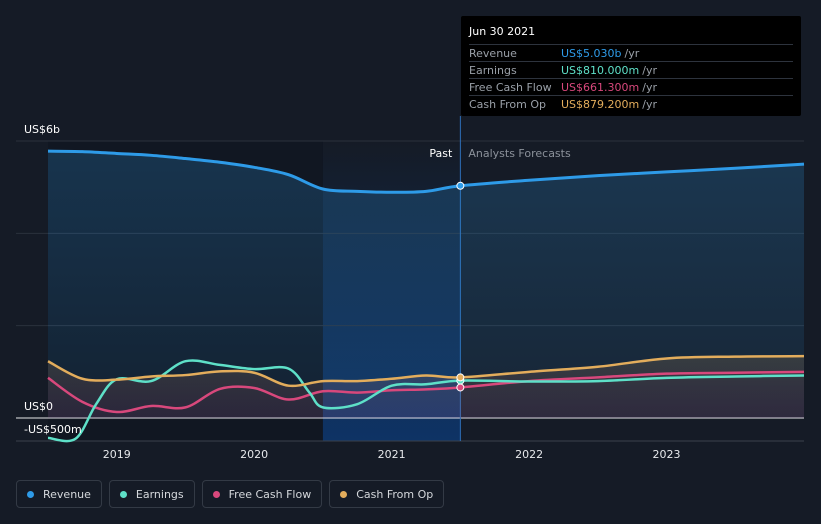 Image resolution: width=821 pixels, height=524 pixels. What do you see at coordinates (502, 31) in the screenshot?
I see `tooltip-date: Jun 30 2021` at bounding box center [502, 31].